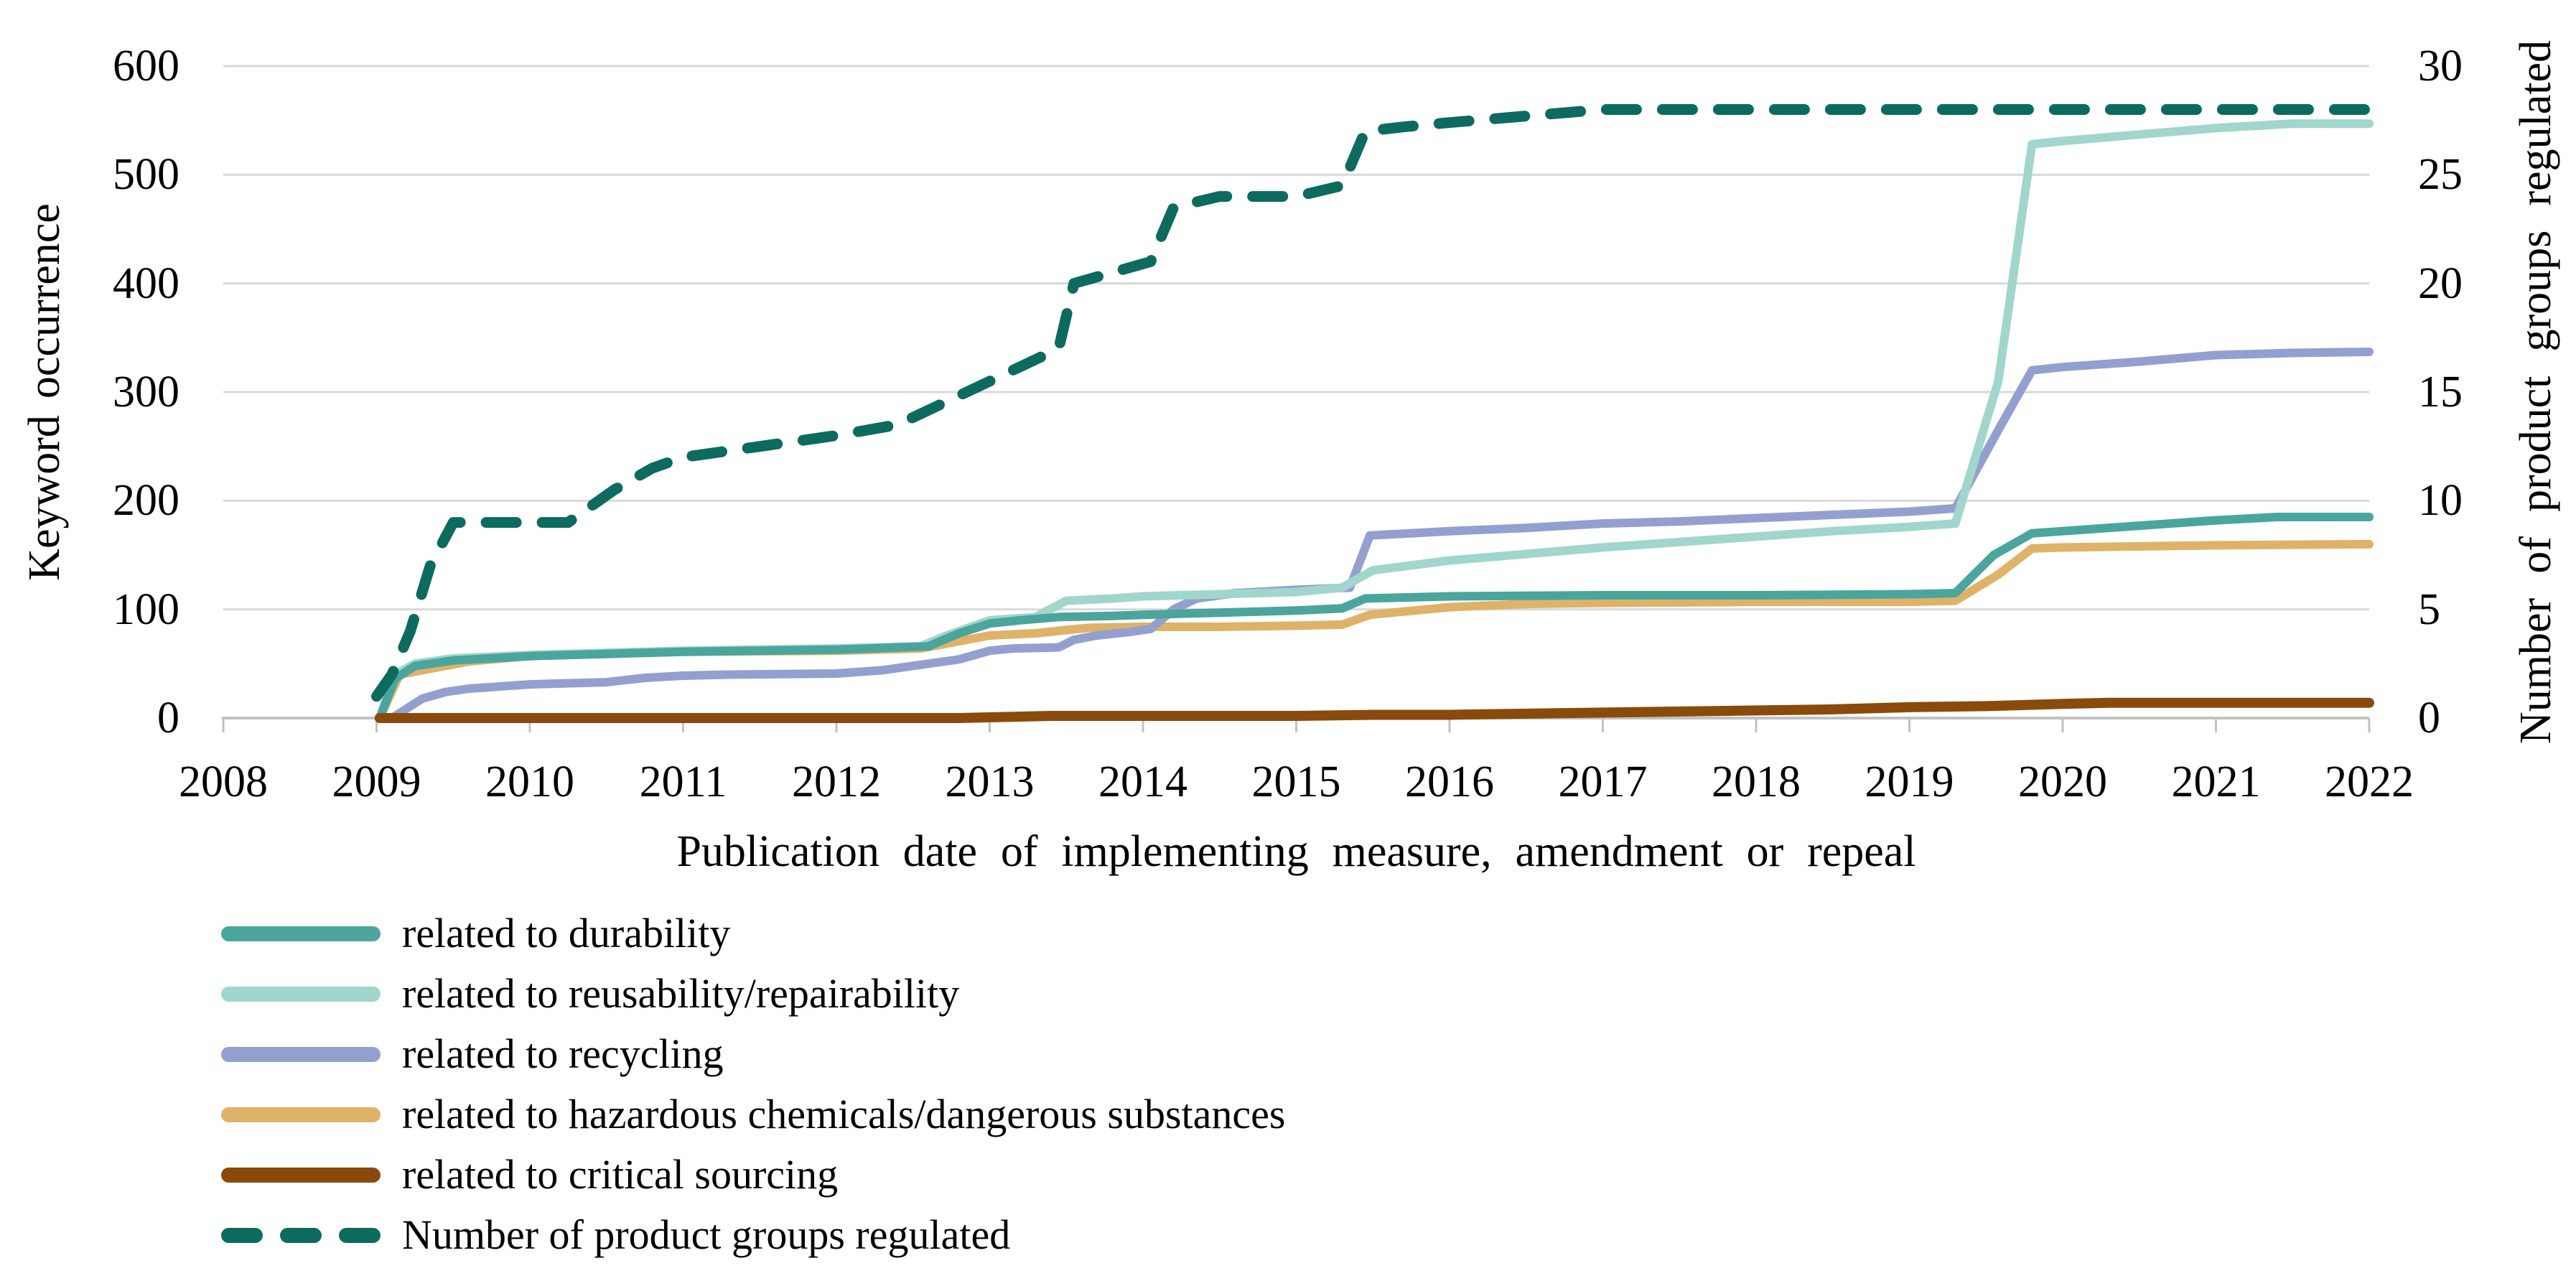 This screenshot has height=1281, width=2576. What do you see at coordinates (1296, 782) in the screenshot?
I see `x-tick-2015: 2015` at bounding box center [1296, 782].